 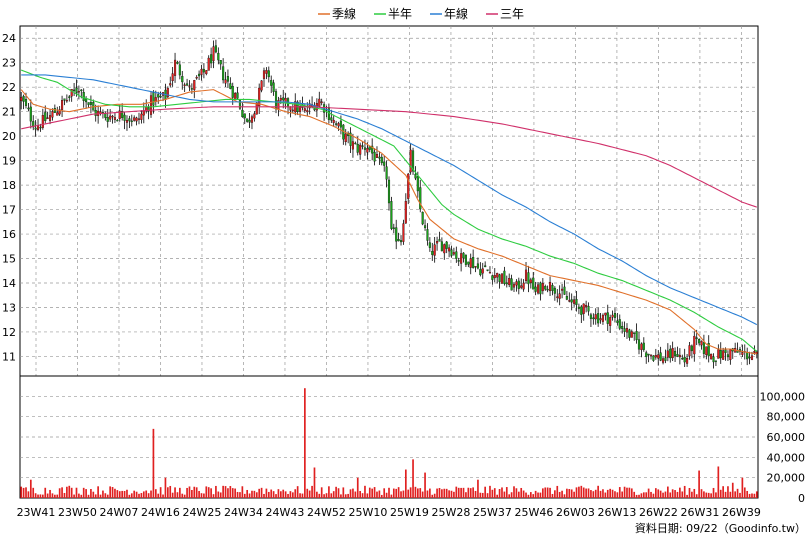 What do you see at coordinates (9, 38) in the screenshot?
I see `price-tick-label: 24` at bounding box center [9, 38].